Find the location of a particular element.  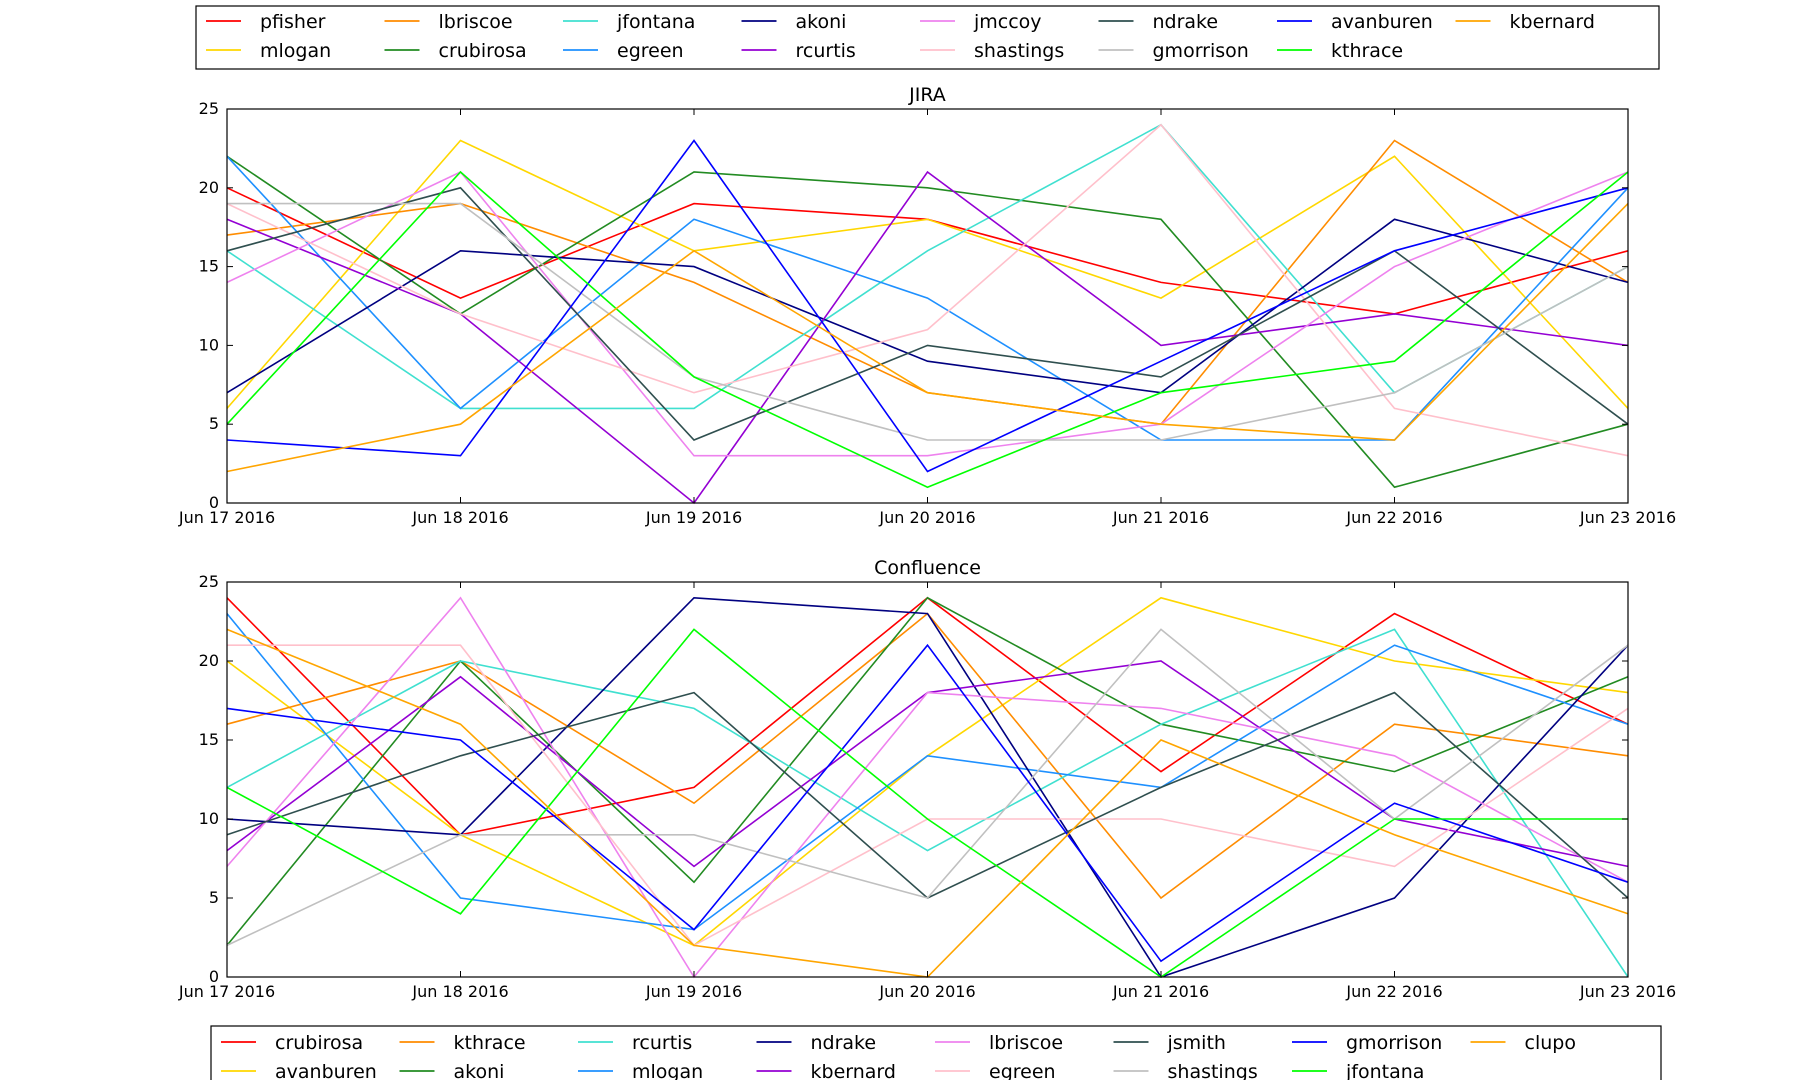

jira-legend-label: kthrace is located at coordinates (1367, 51).